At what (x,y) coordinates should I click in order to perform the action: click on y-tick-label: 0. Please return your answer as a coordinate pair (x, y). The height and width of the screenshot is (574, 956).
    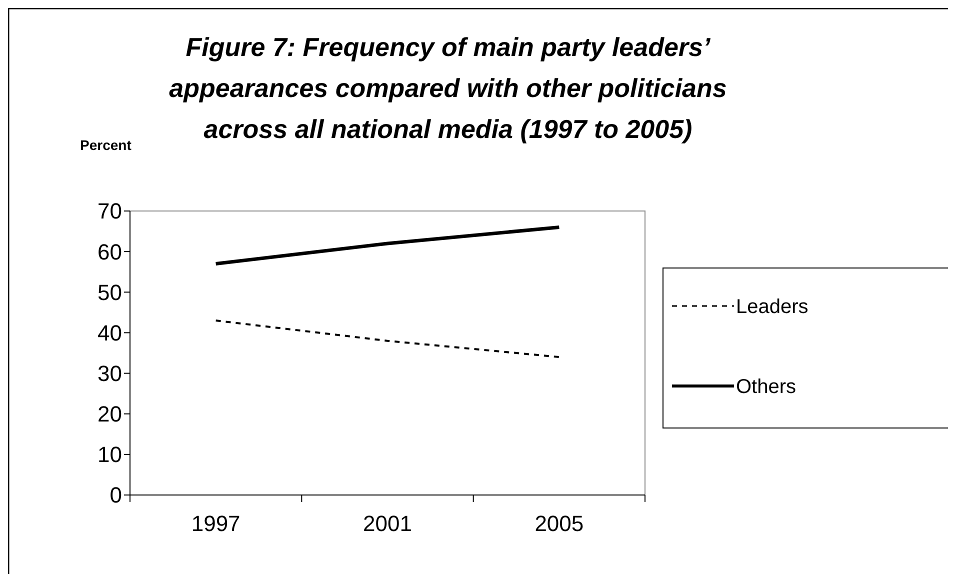
    Looking at the image, I should click on (116, 495).